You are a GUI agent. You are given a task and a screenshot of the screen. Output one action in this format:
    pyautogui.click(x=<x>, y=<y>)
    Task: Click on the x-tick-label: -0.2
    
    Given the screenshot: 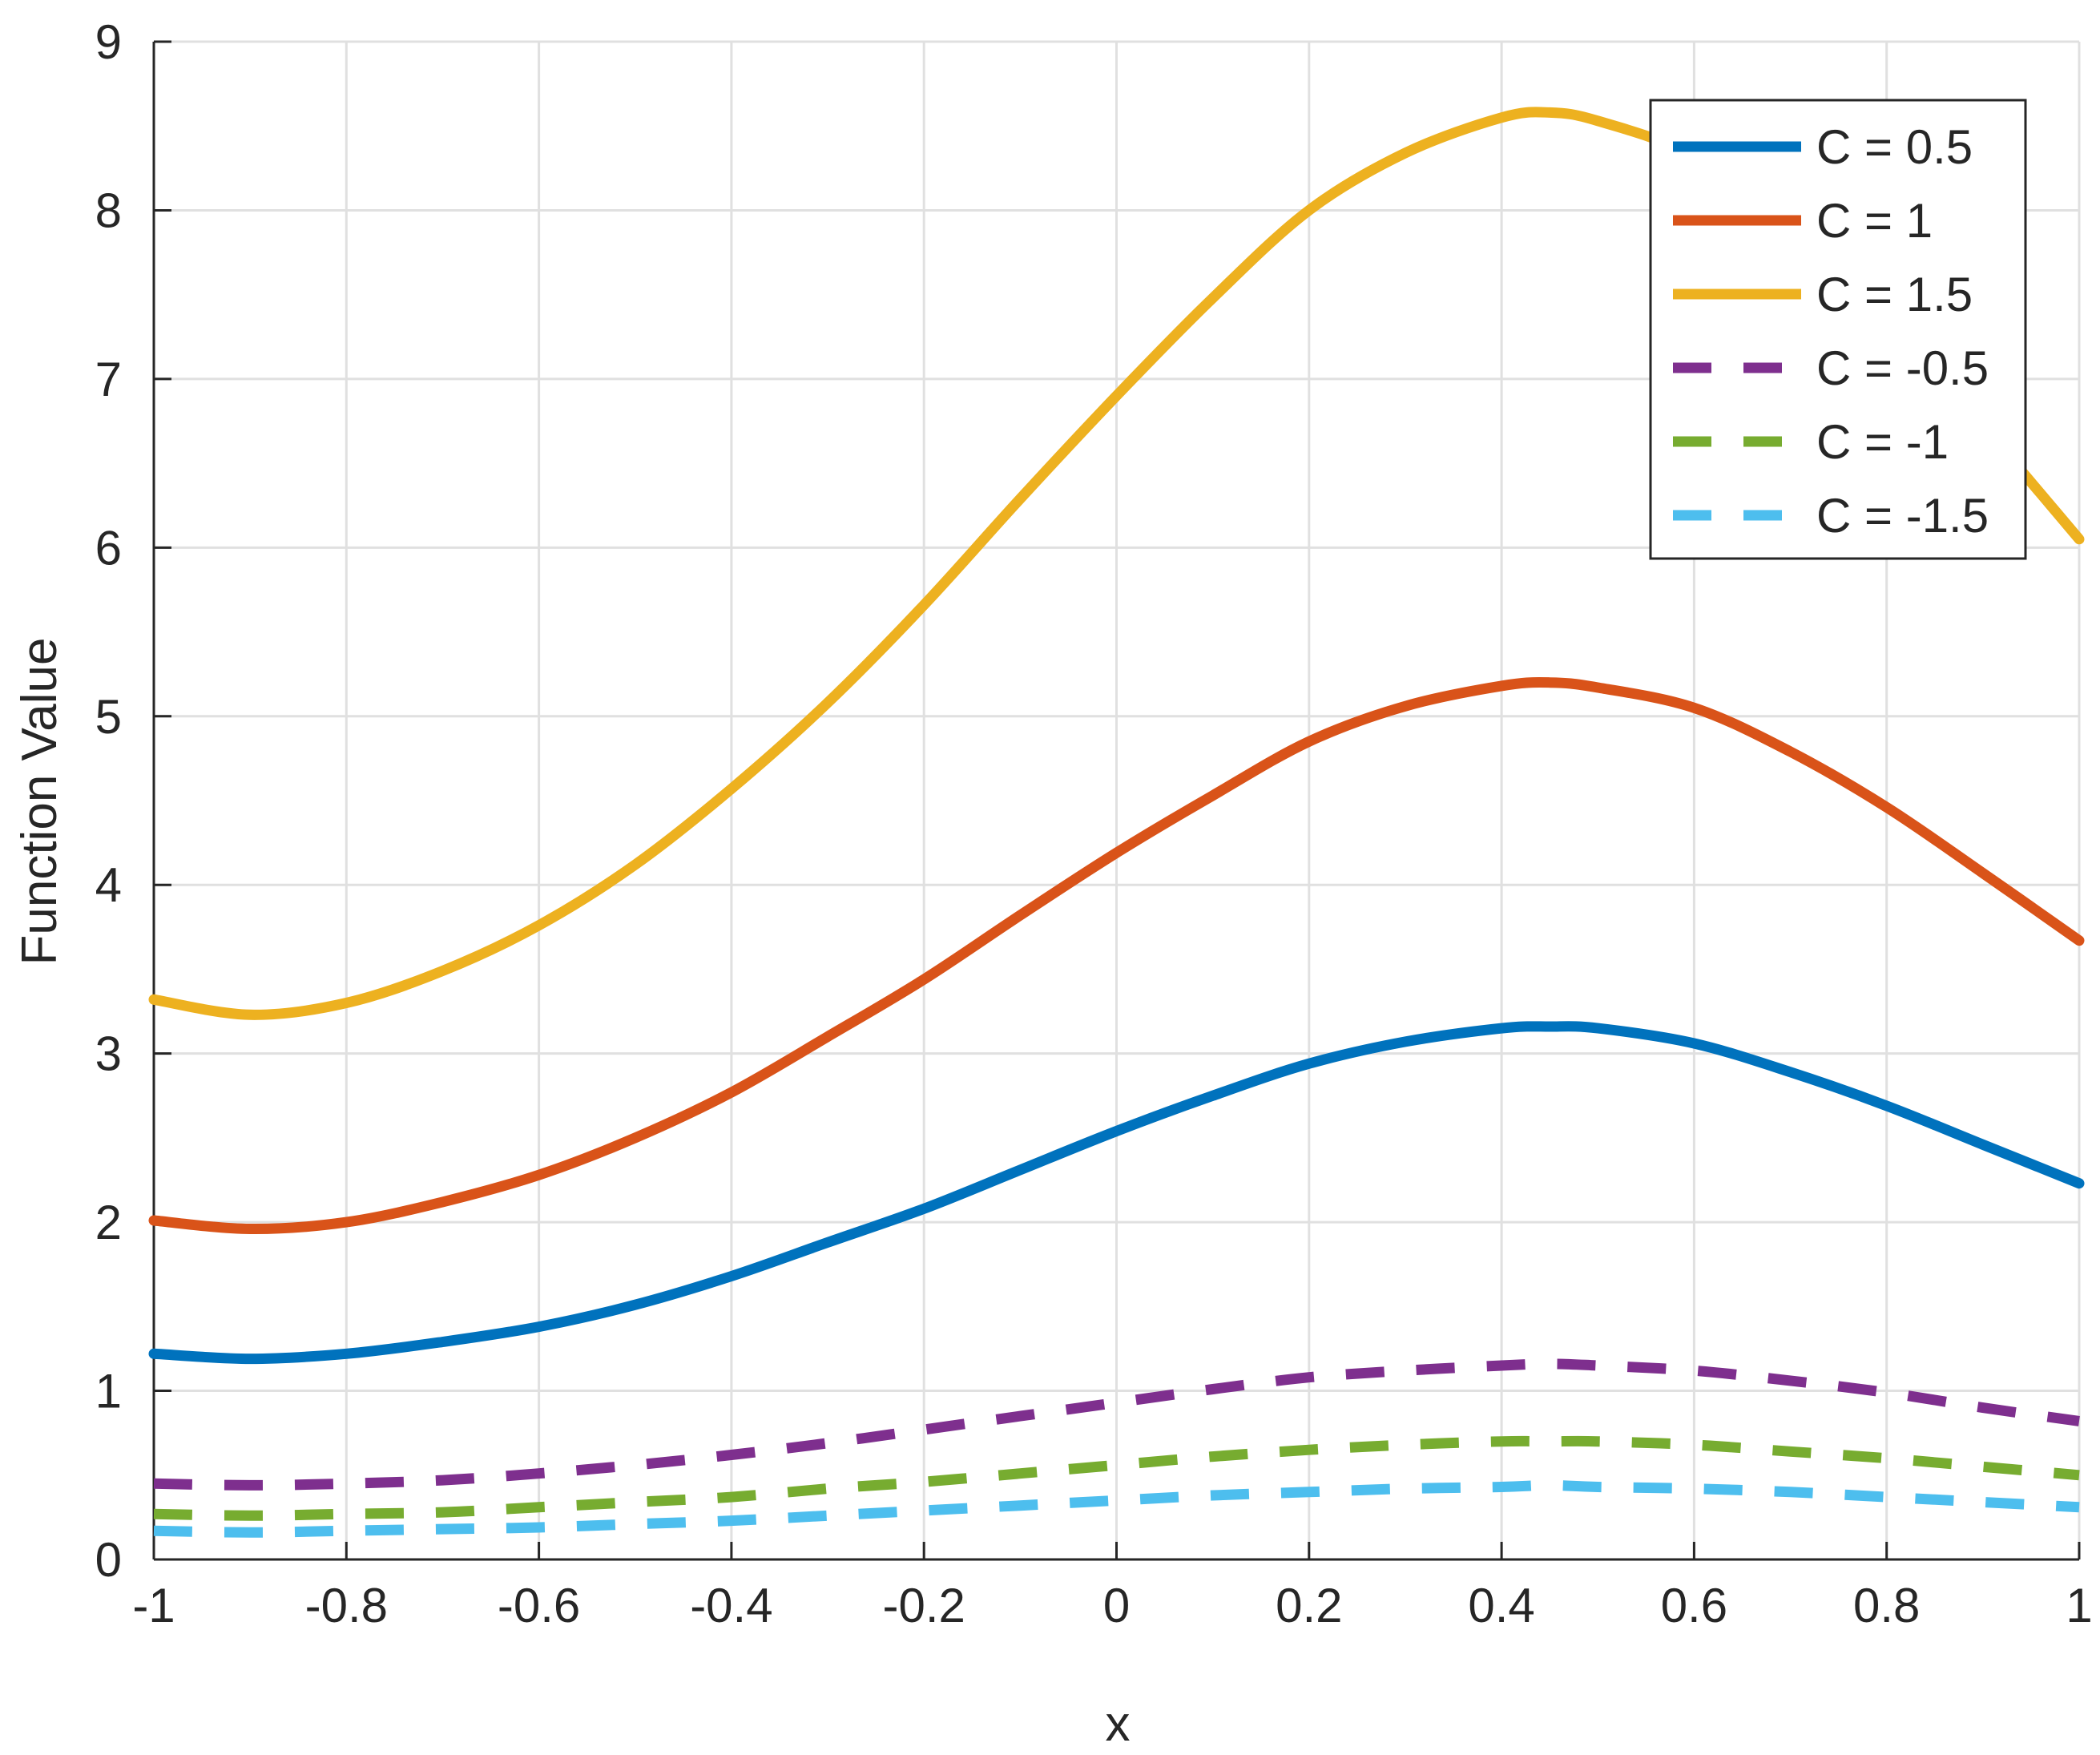 What is the action you would take?
    pyautogui.click(x=924, y=1605)
    